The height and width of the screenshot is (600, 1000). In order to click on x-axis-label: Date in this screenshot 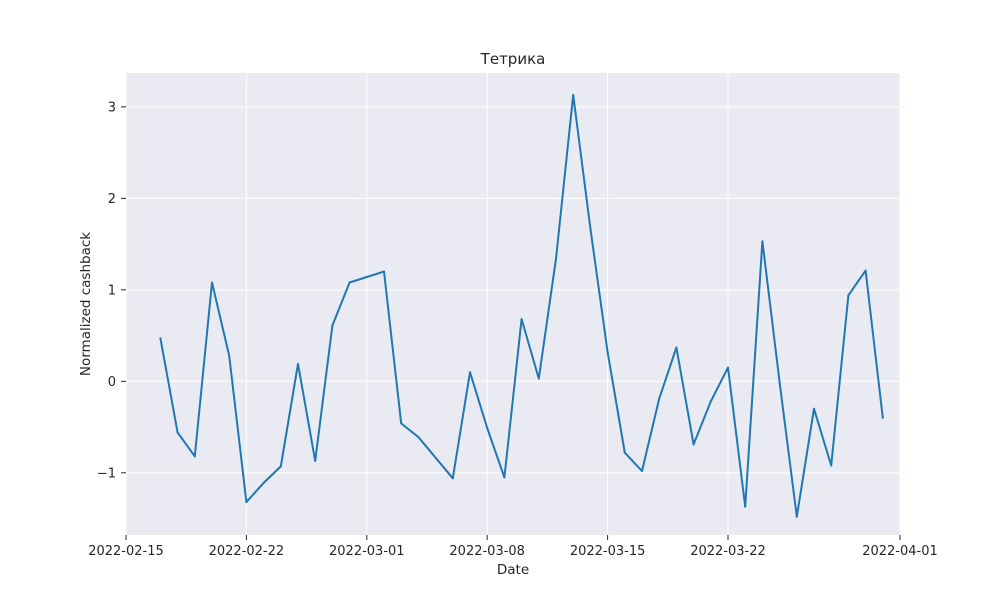, I will do `click(513, 570)`.